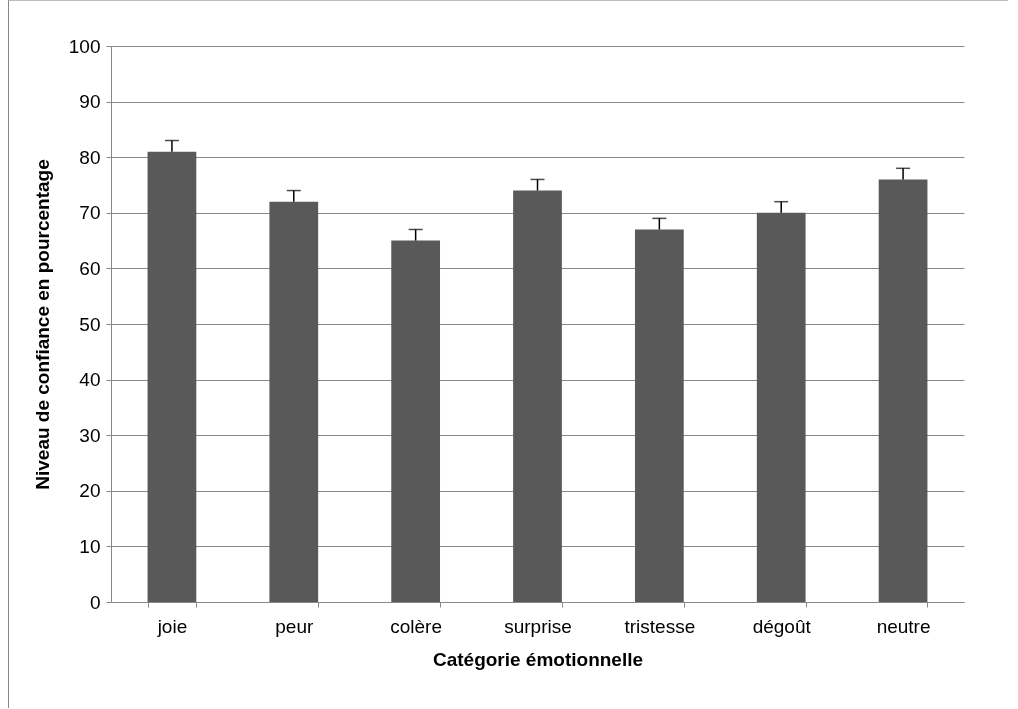  What do you see at coordinates (90, 102) in the screenshot?
I see `y-tick-label: 90` at bounding box center [90, 102].